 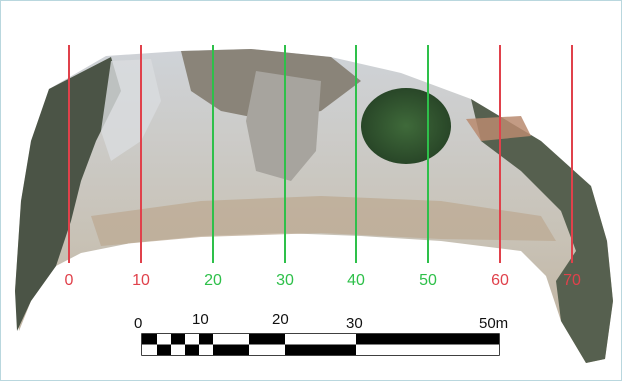 I want to click on scale-bar-blocks, so click(x=320, y=344).